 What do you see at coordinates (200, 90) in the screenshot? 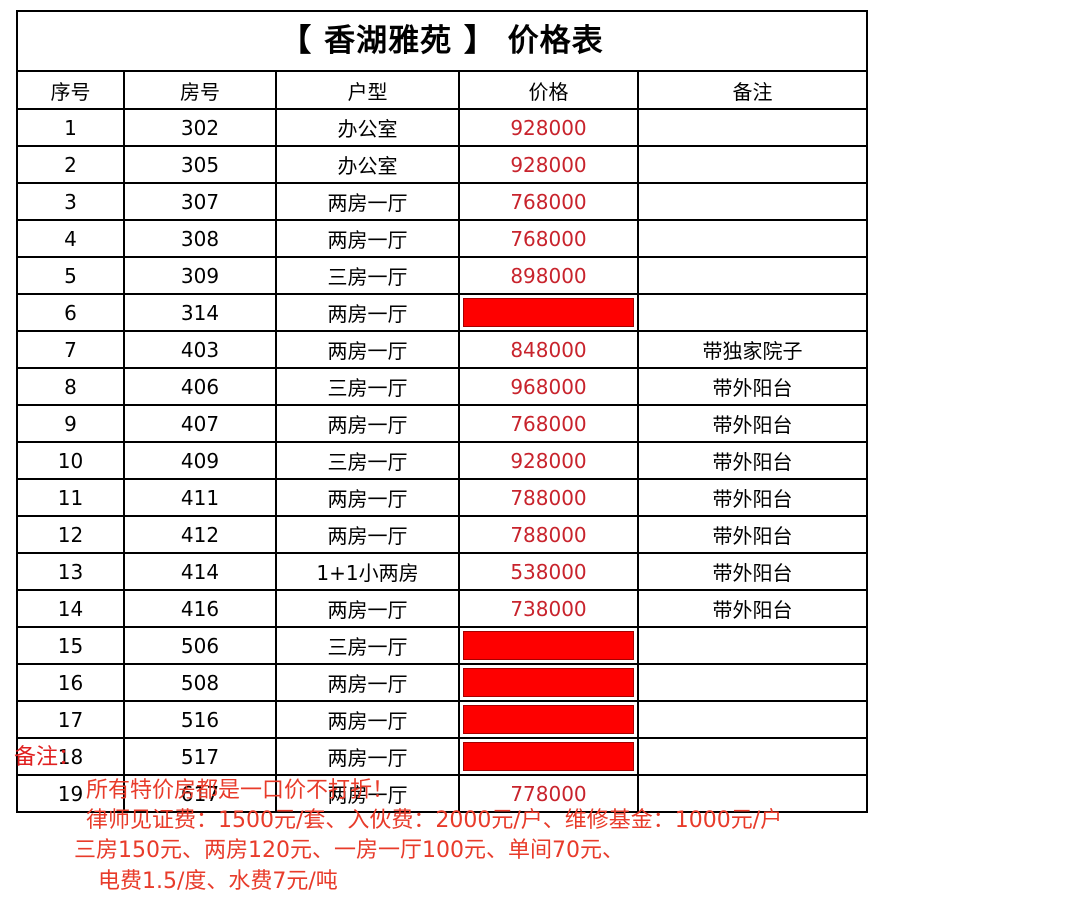
I see `column-header-room: 房号` at bounding box center [200, 90].